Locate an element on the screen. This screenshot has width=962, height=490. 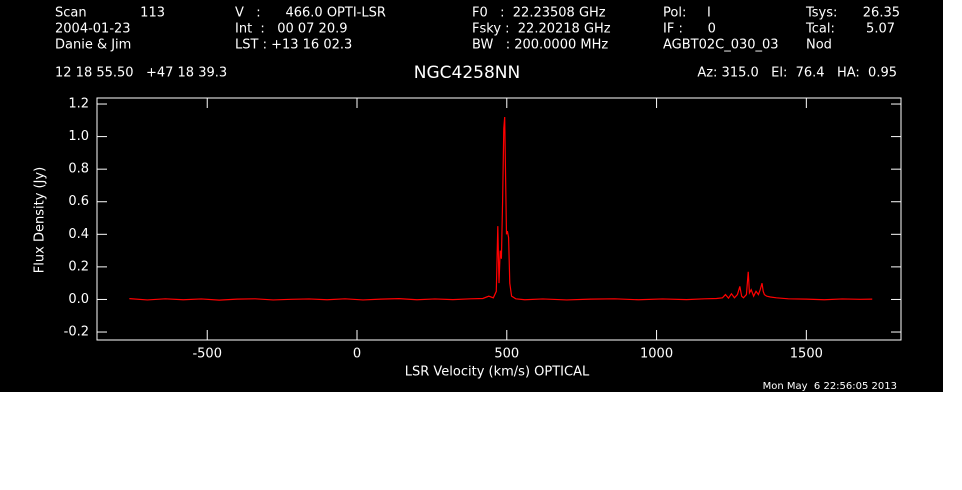
x-tick-label: 1500 is located at coordinates (806, 354).